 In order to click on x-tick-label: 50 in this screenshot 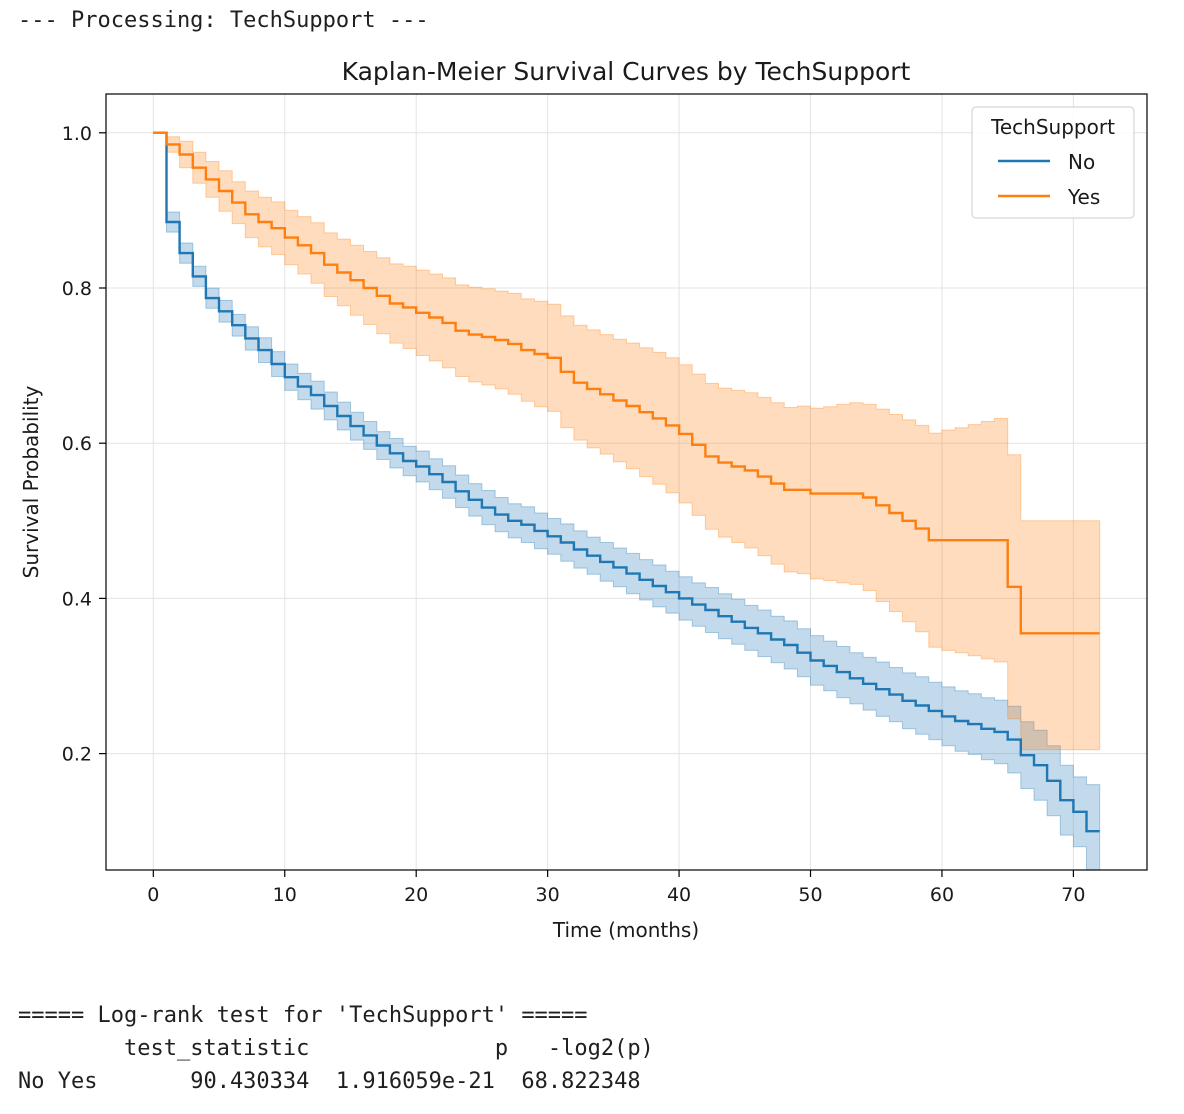, I will do `click(810, 895)`.